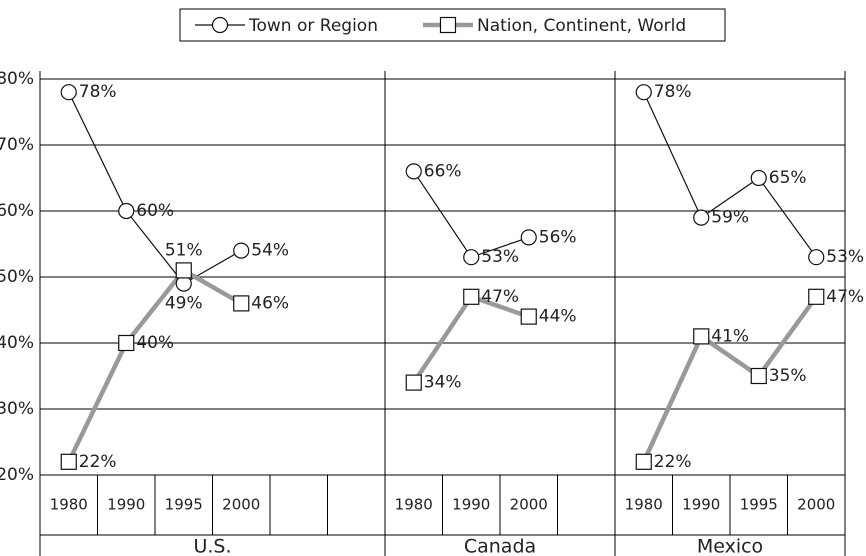 Image resolution: width=866 pixels, height=556 pixels. Describe the element at coordinates (17, 343) in the screenshot. I see `y-tick-label: 40%` at that location.